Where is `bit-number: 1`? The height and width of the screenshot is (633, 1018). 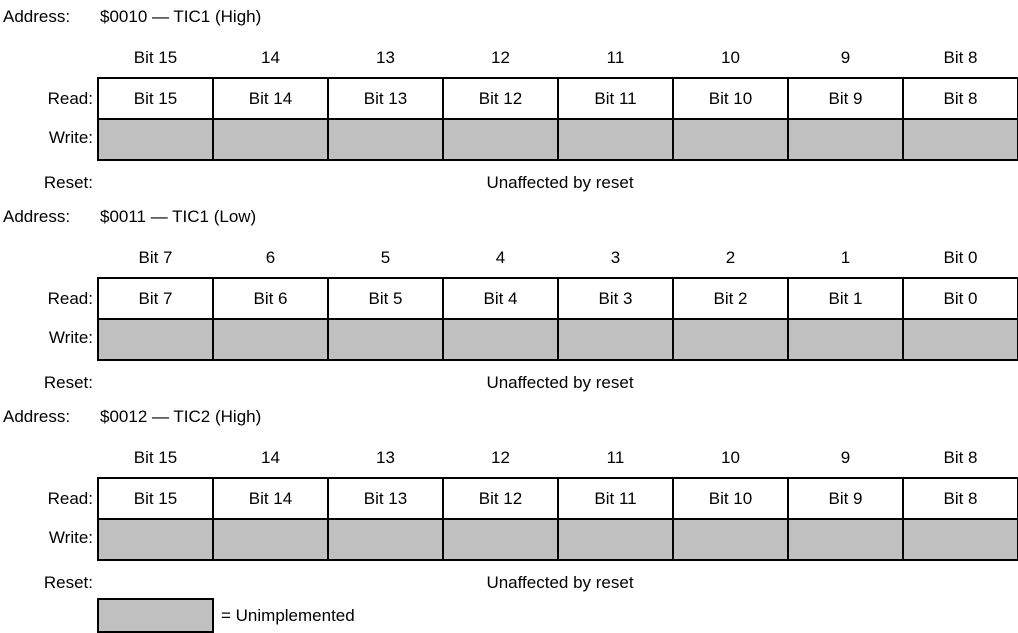 bit-number: 1 is located at coordinates (845, 257).